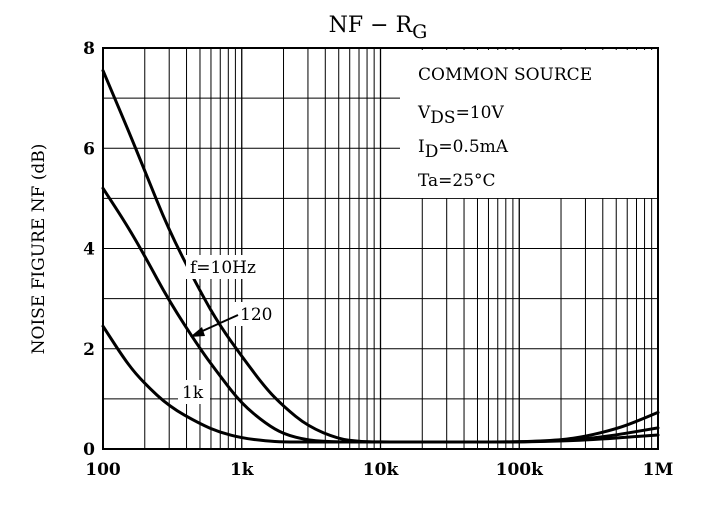 The height and width of the screenshot is (506, 703). I want to click on y-tick-label: 4, so click(89, 250).